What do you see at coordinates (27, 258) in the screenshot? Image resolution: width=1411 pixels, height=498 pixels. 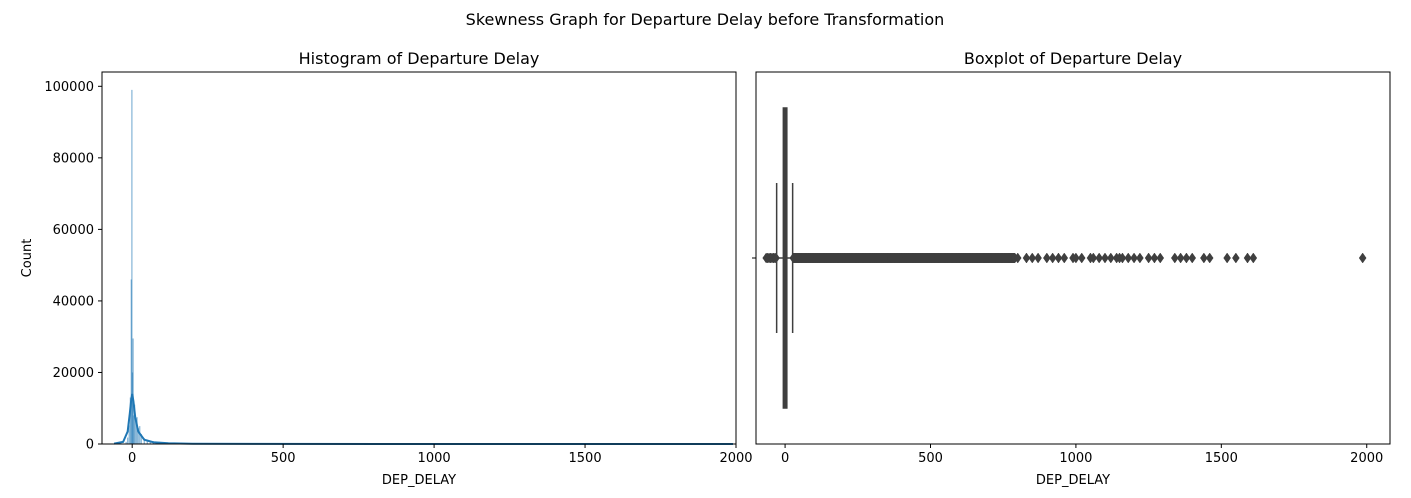 I see `histogram-y-axis-label: Count` at bounding box center [27, 258].